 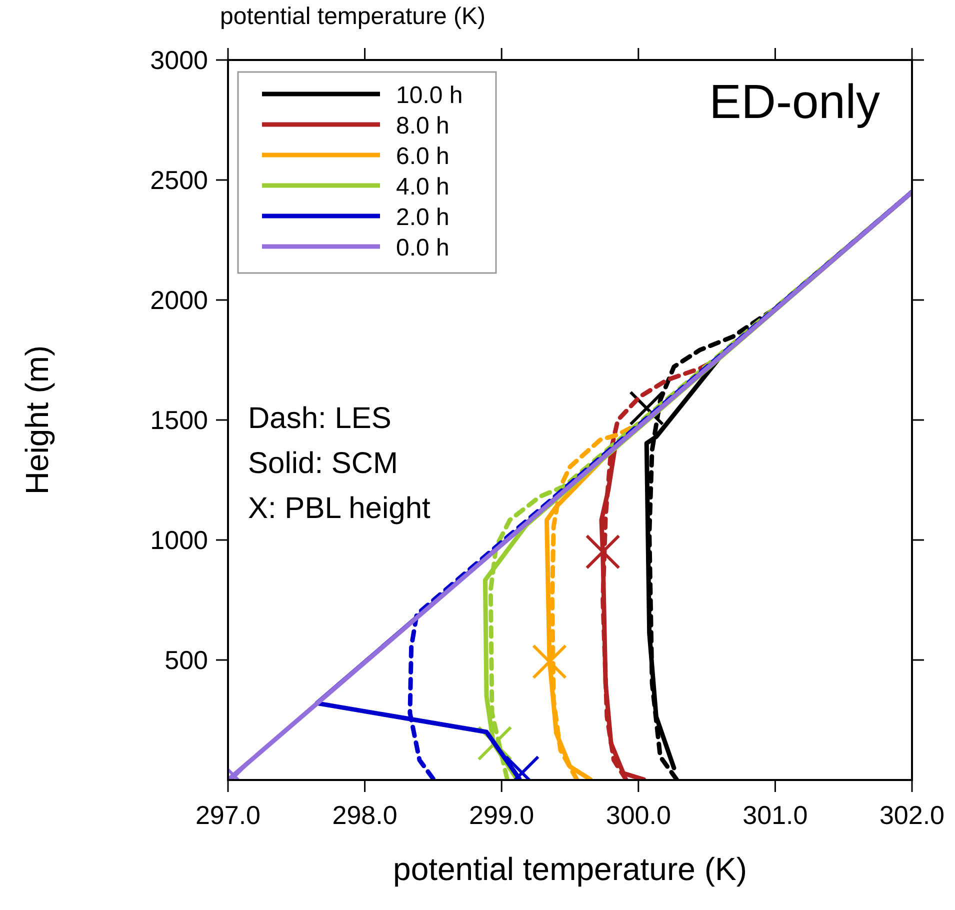 What do you see at coordinates (423, 156) in the screenshot?
I see `legend-label: 6.0 h` at bounding box center [423, 156].